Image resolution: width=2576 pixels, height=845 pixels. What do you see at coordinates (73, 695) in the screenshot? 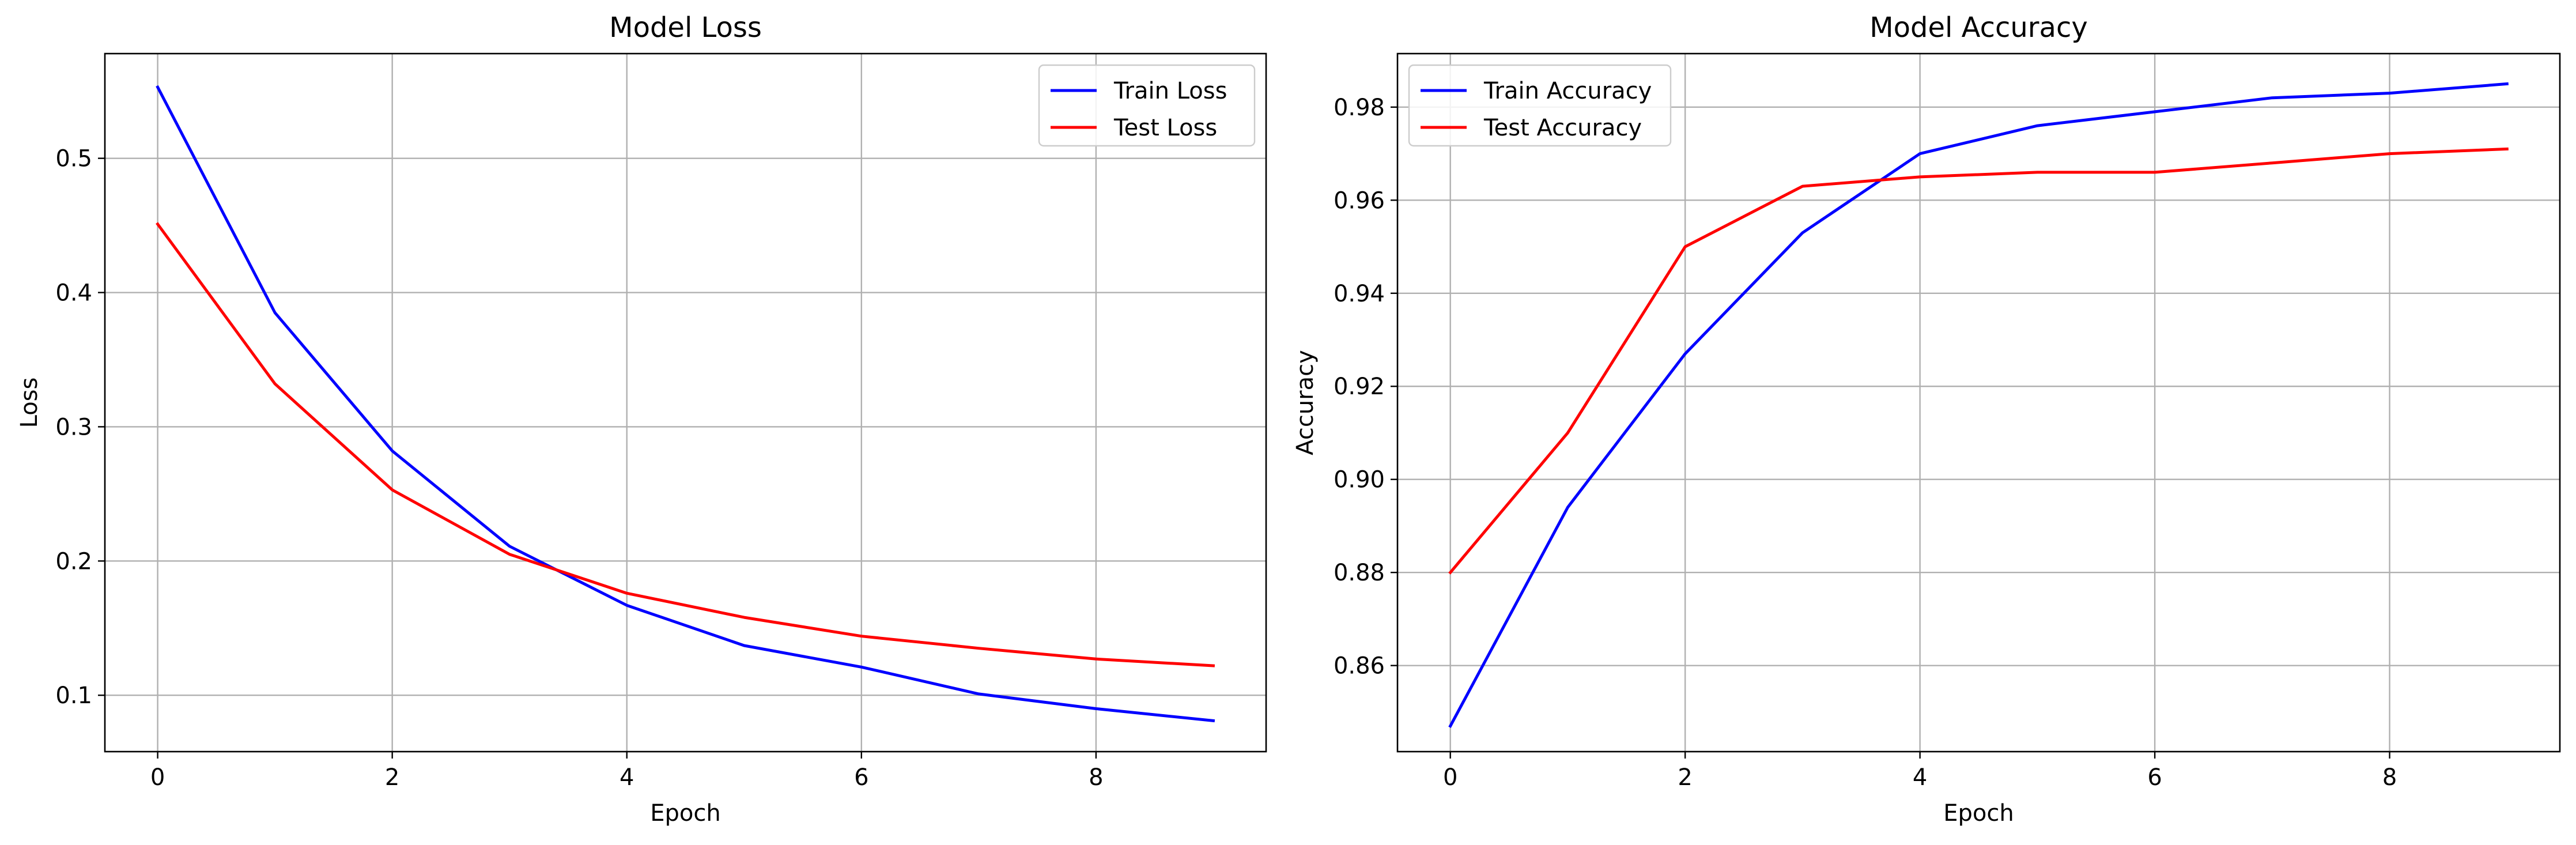
I see `y-tick-label: 0.1` at bounding box center [73, 695].